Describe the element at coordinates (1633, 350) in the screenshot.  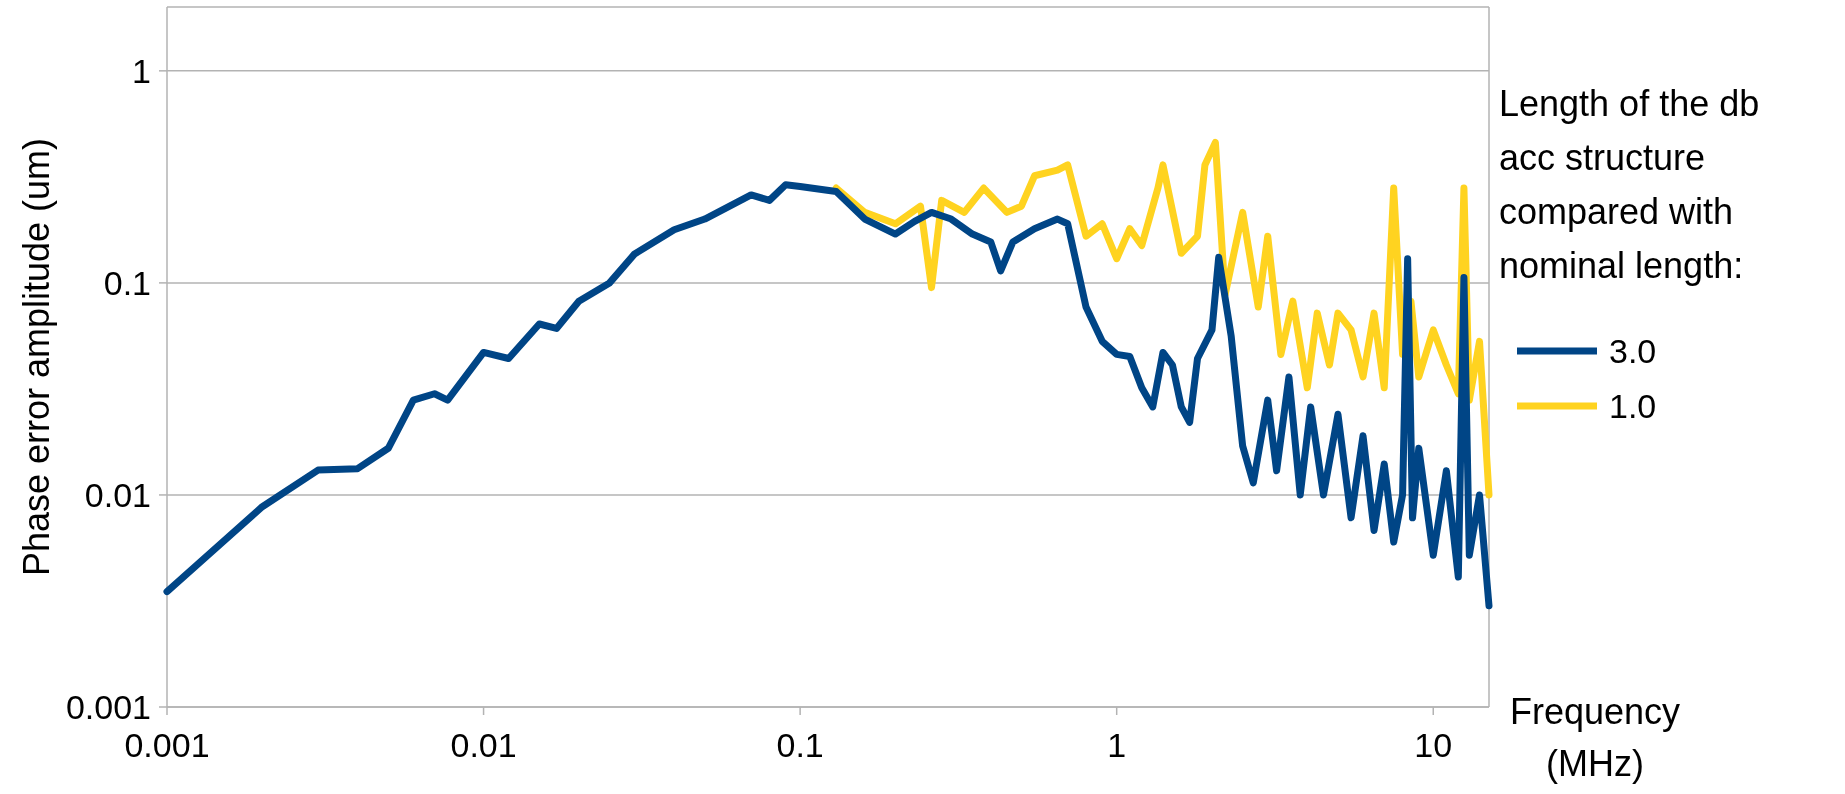
I see `legend-label: 3.0` at that location.